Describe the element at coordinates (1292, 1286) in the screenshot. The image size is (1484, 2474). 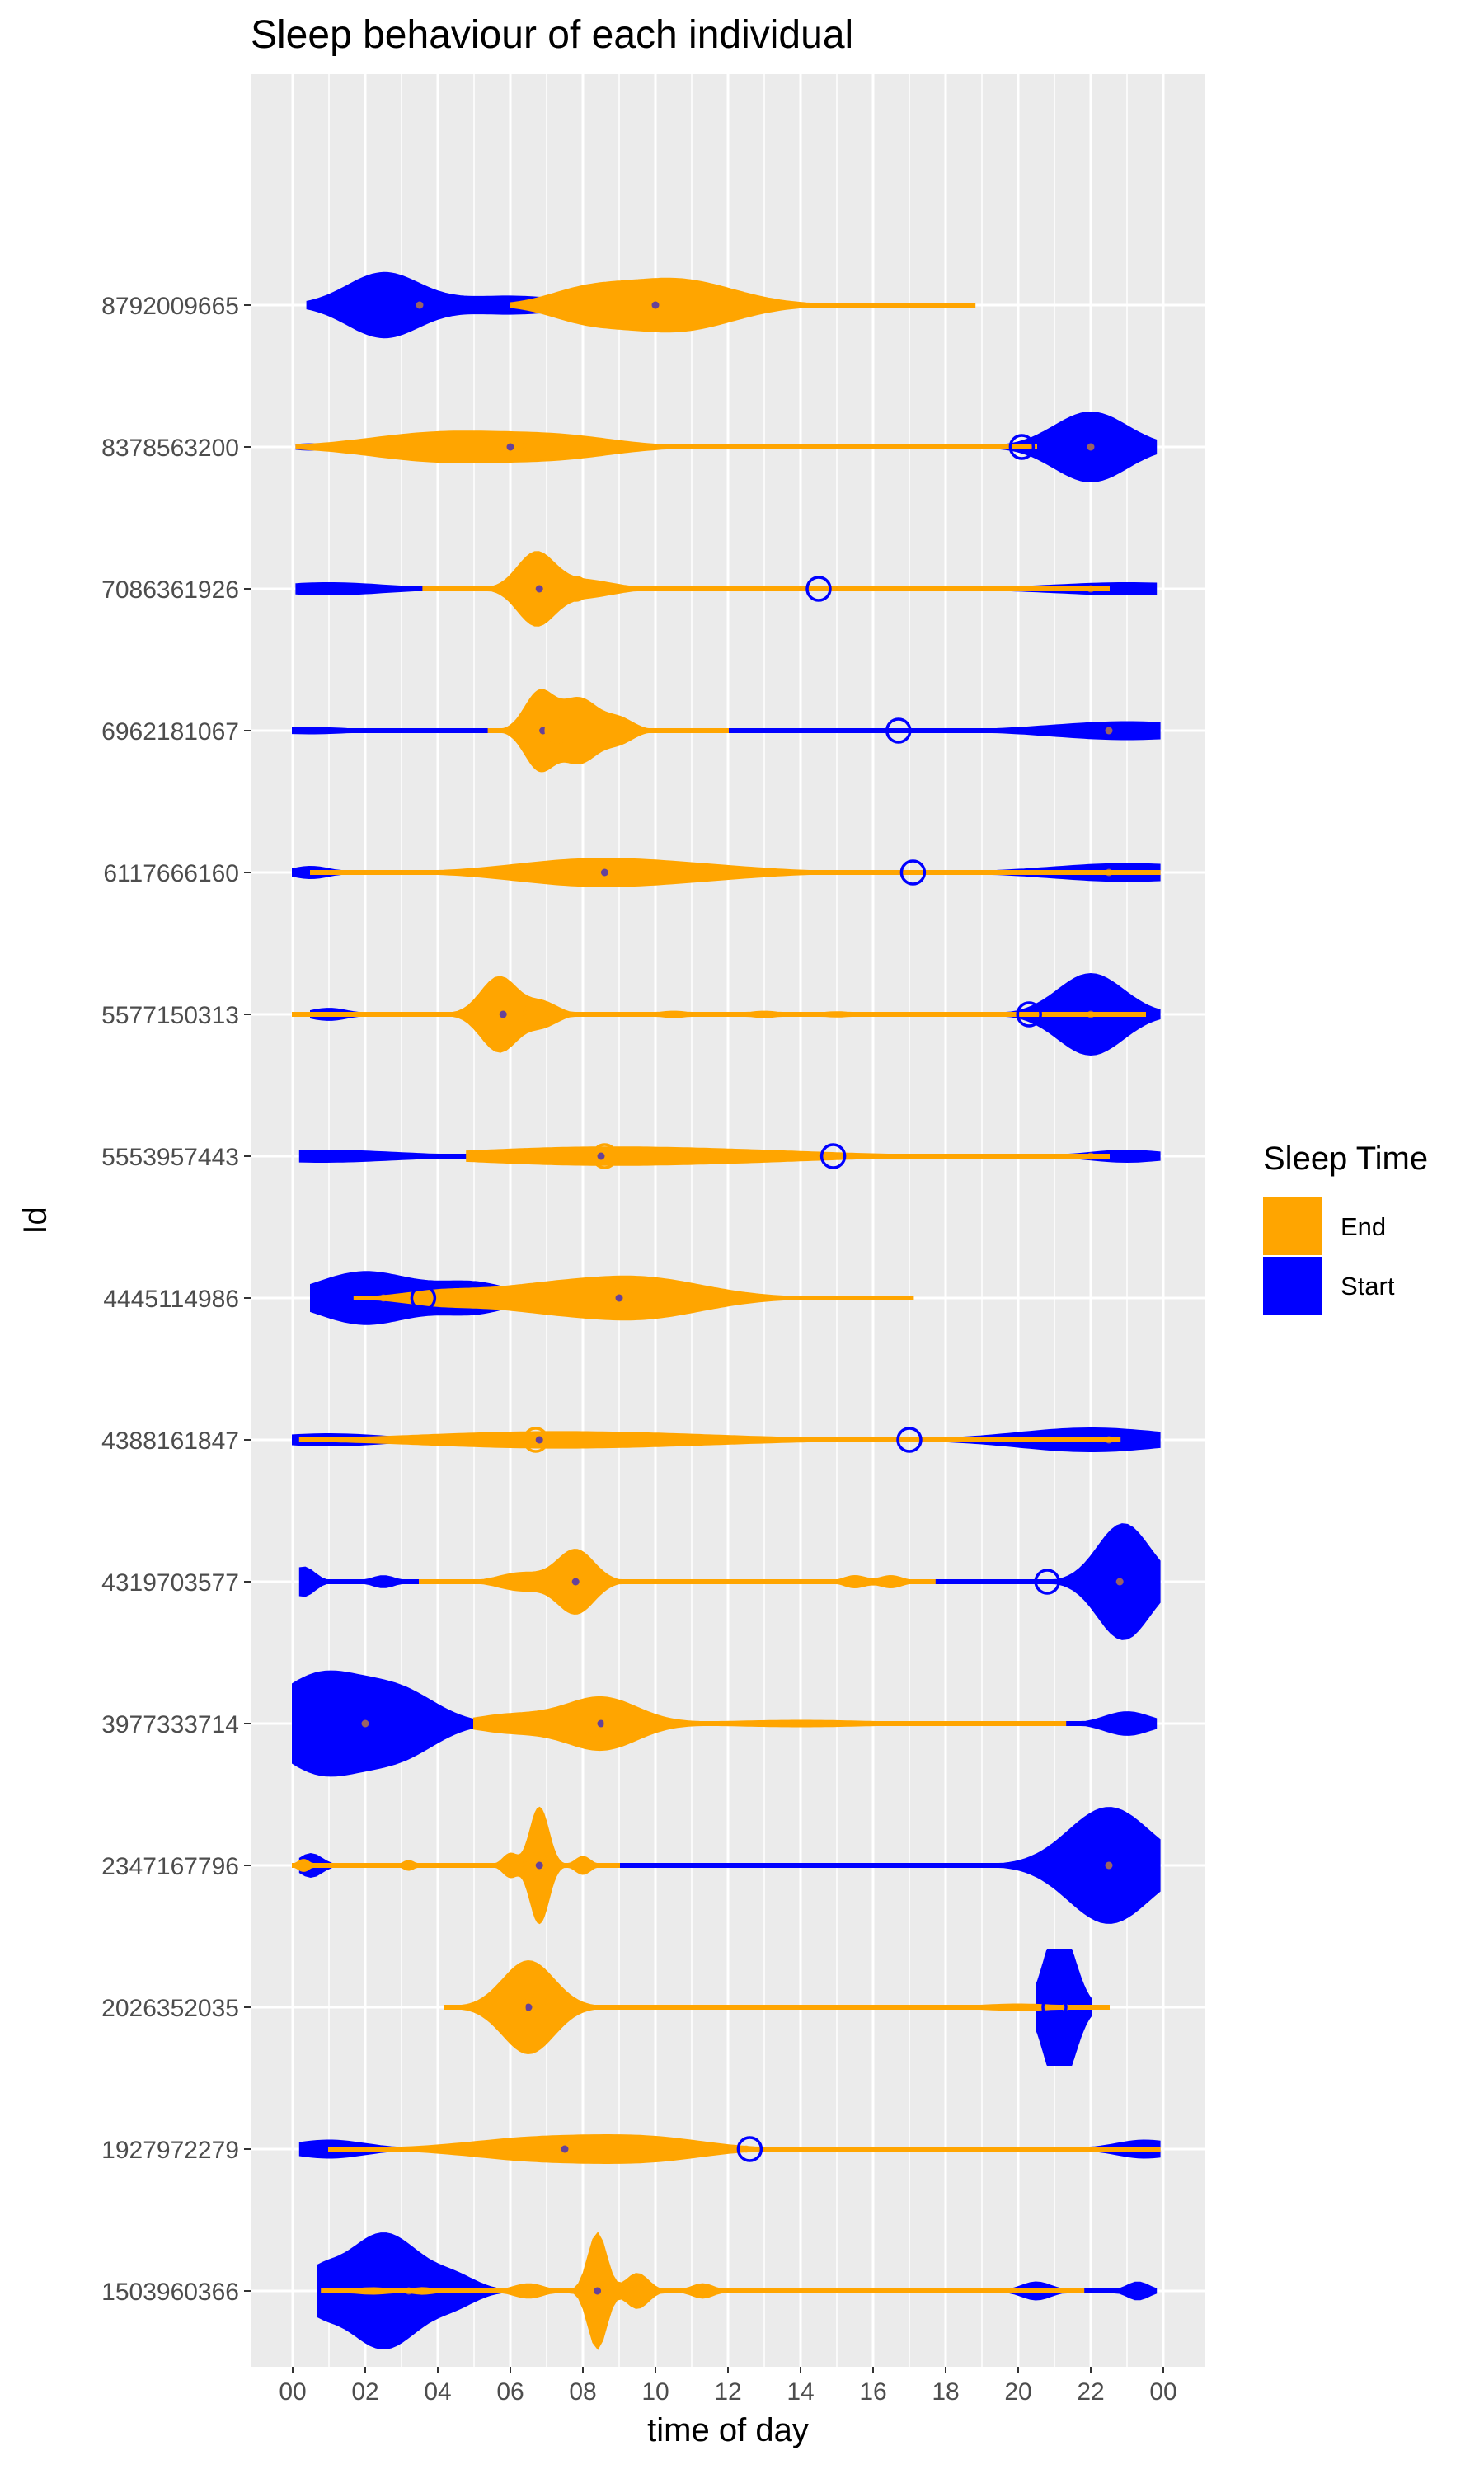
I see `legend-key-start` at that location.